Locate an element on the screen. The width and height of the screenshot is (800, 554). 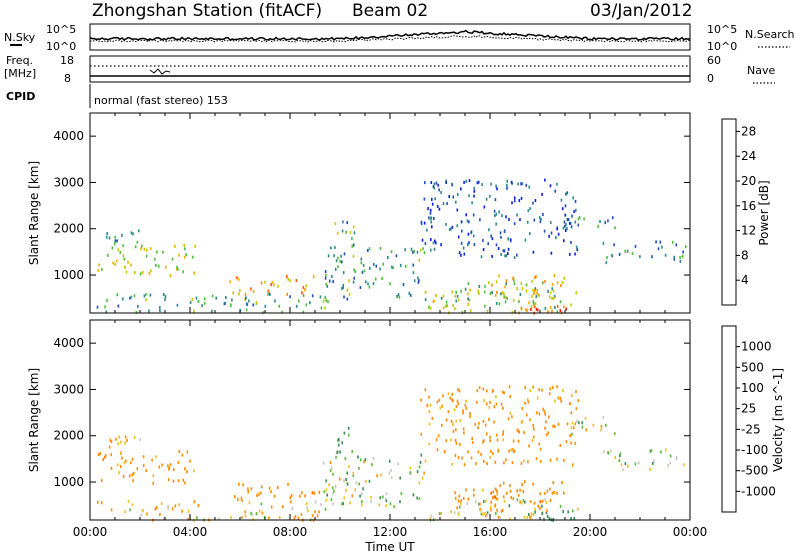
colorbar-tick-label: 1000 is located at coordinates (756, 347).